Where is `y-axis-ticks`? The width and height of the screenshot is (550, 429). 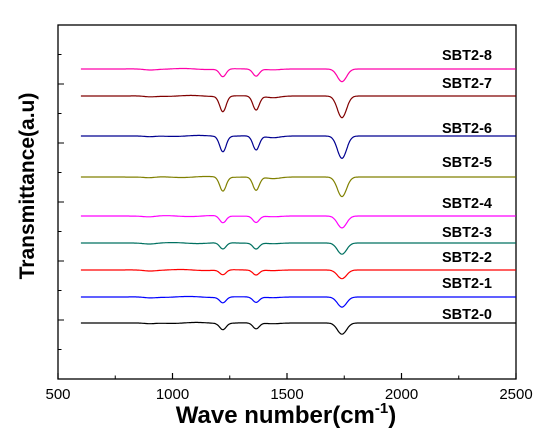 y-axis-ticks is located at coordinates (61, 202).